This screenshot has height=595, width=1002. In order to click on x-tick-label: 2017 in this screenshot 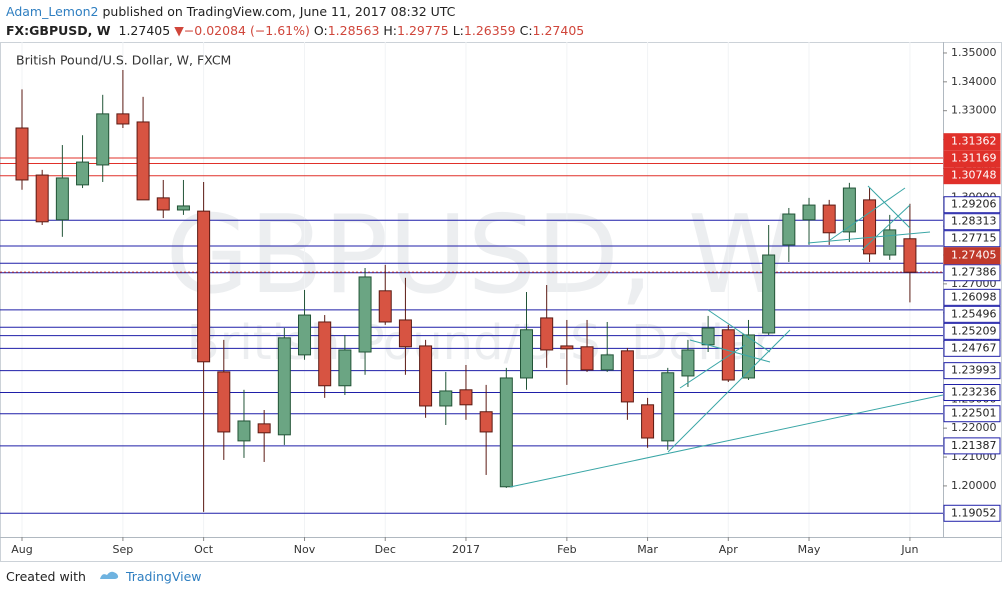, I will do `click(466, 549)`.